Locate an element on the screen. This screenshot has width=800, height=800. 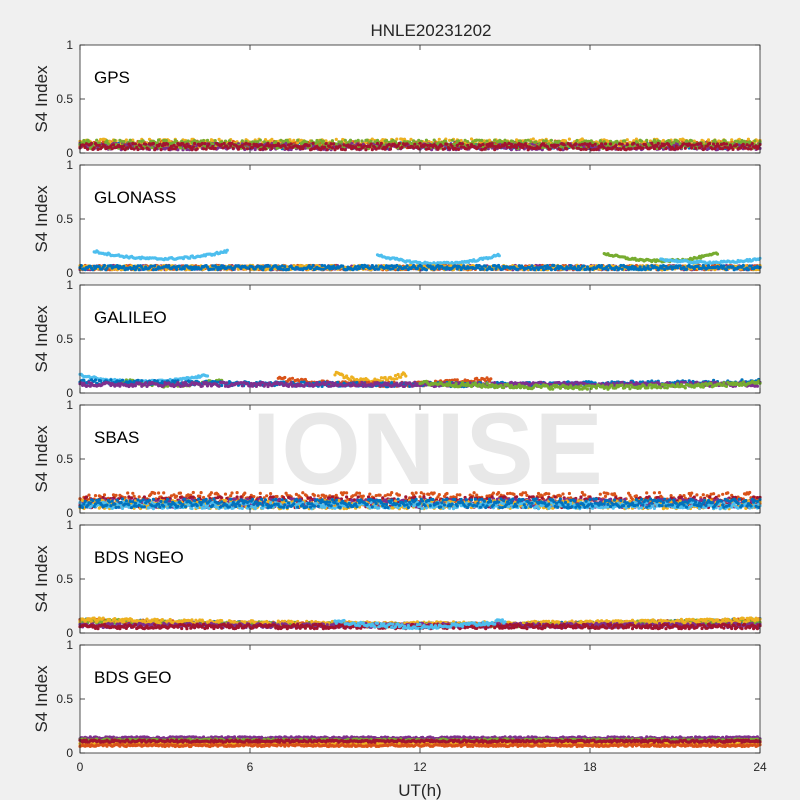
axes-background is located at coordinates (420, 99).